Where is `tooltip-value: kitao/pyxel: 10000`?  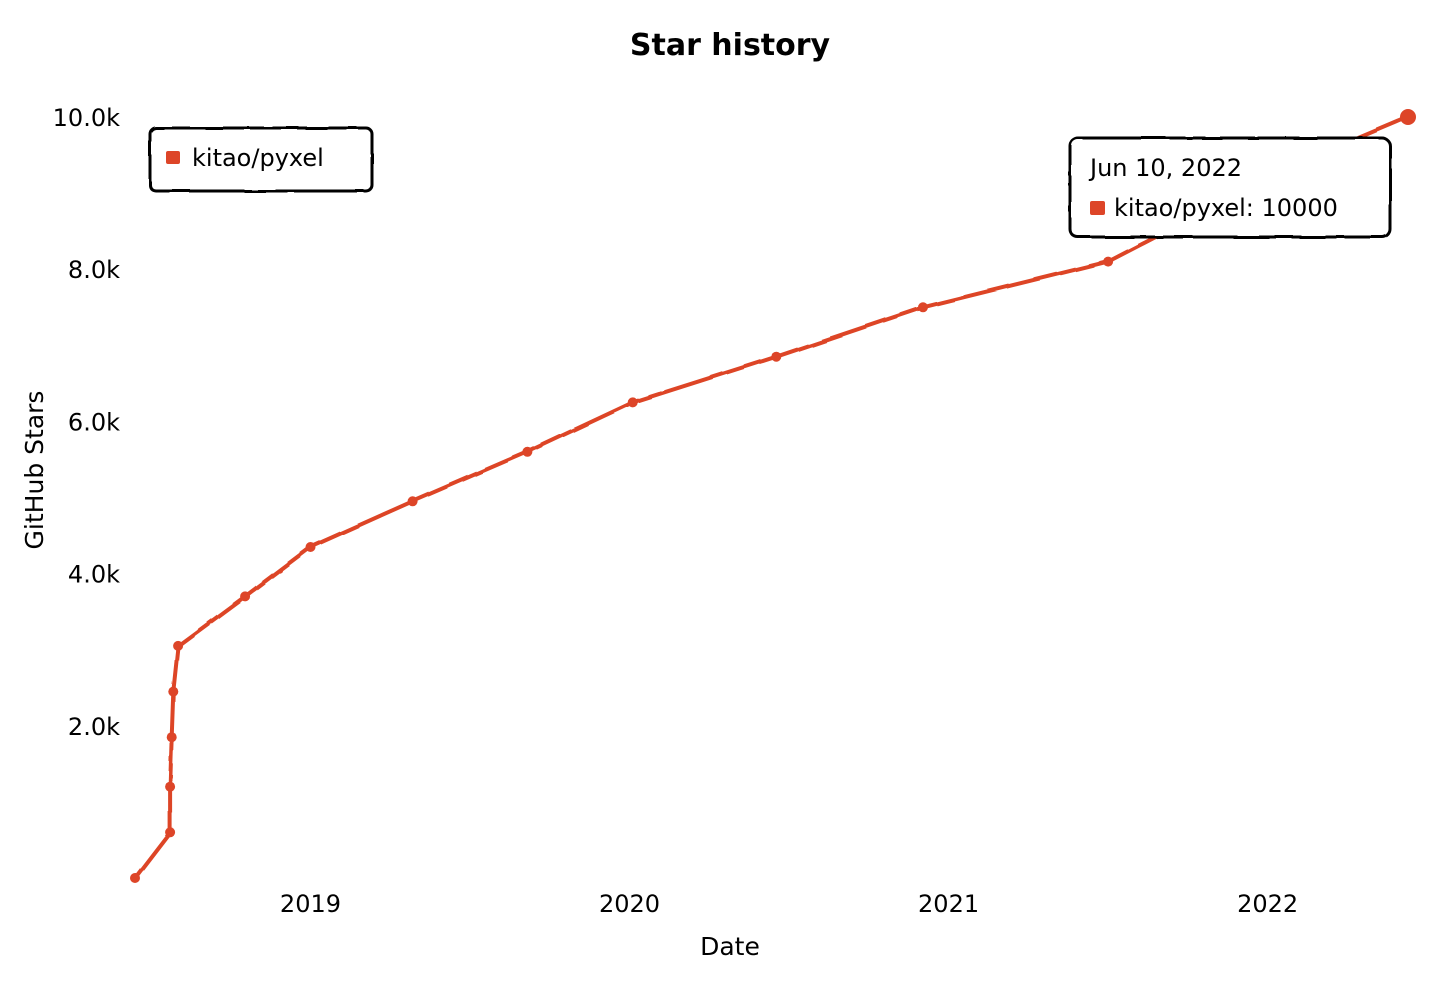 tooltip-value: kitao/pyxel: 10000 is located at coordinates (1226, 208).